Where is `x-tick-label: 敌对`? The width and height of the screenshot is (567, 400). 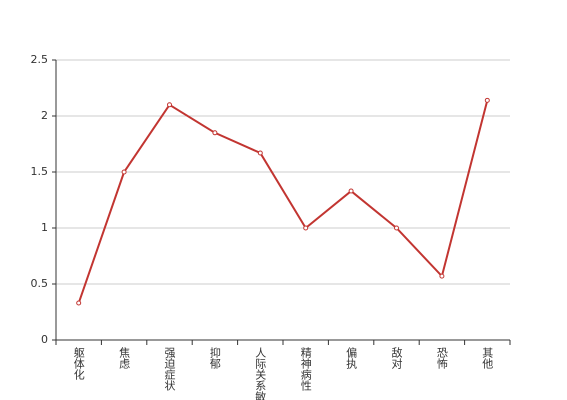 x-tick-label: 敌对 is located at coordinates (396, 357).